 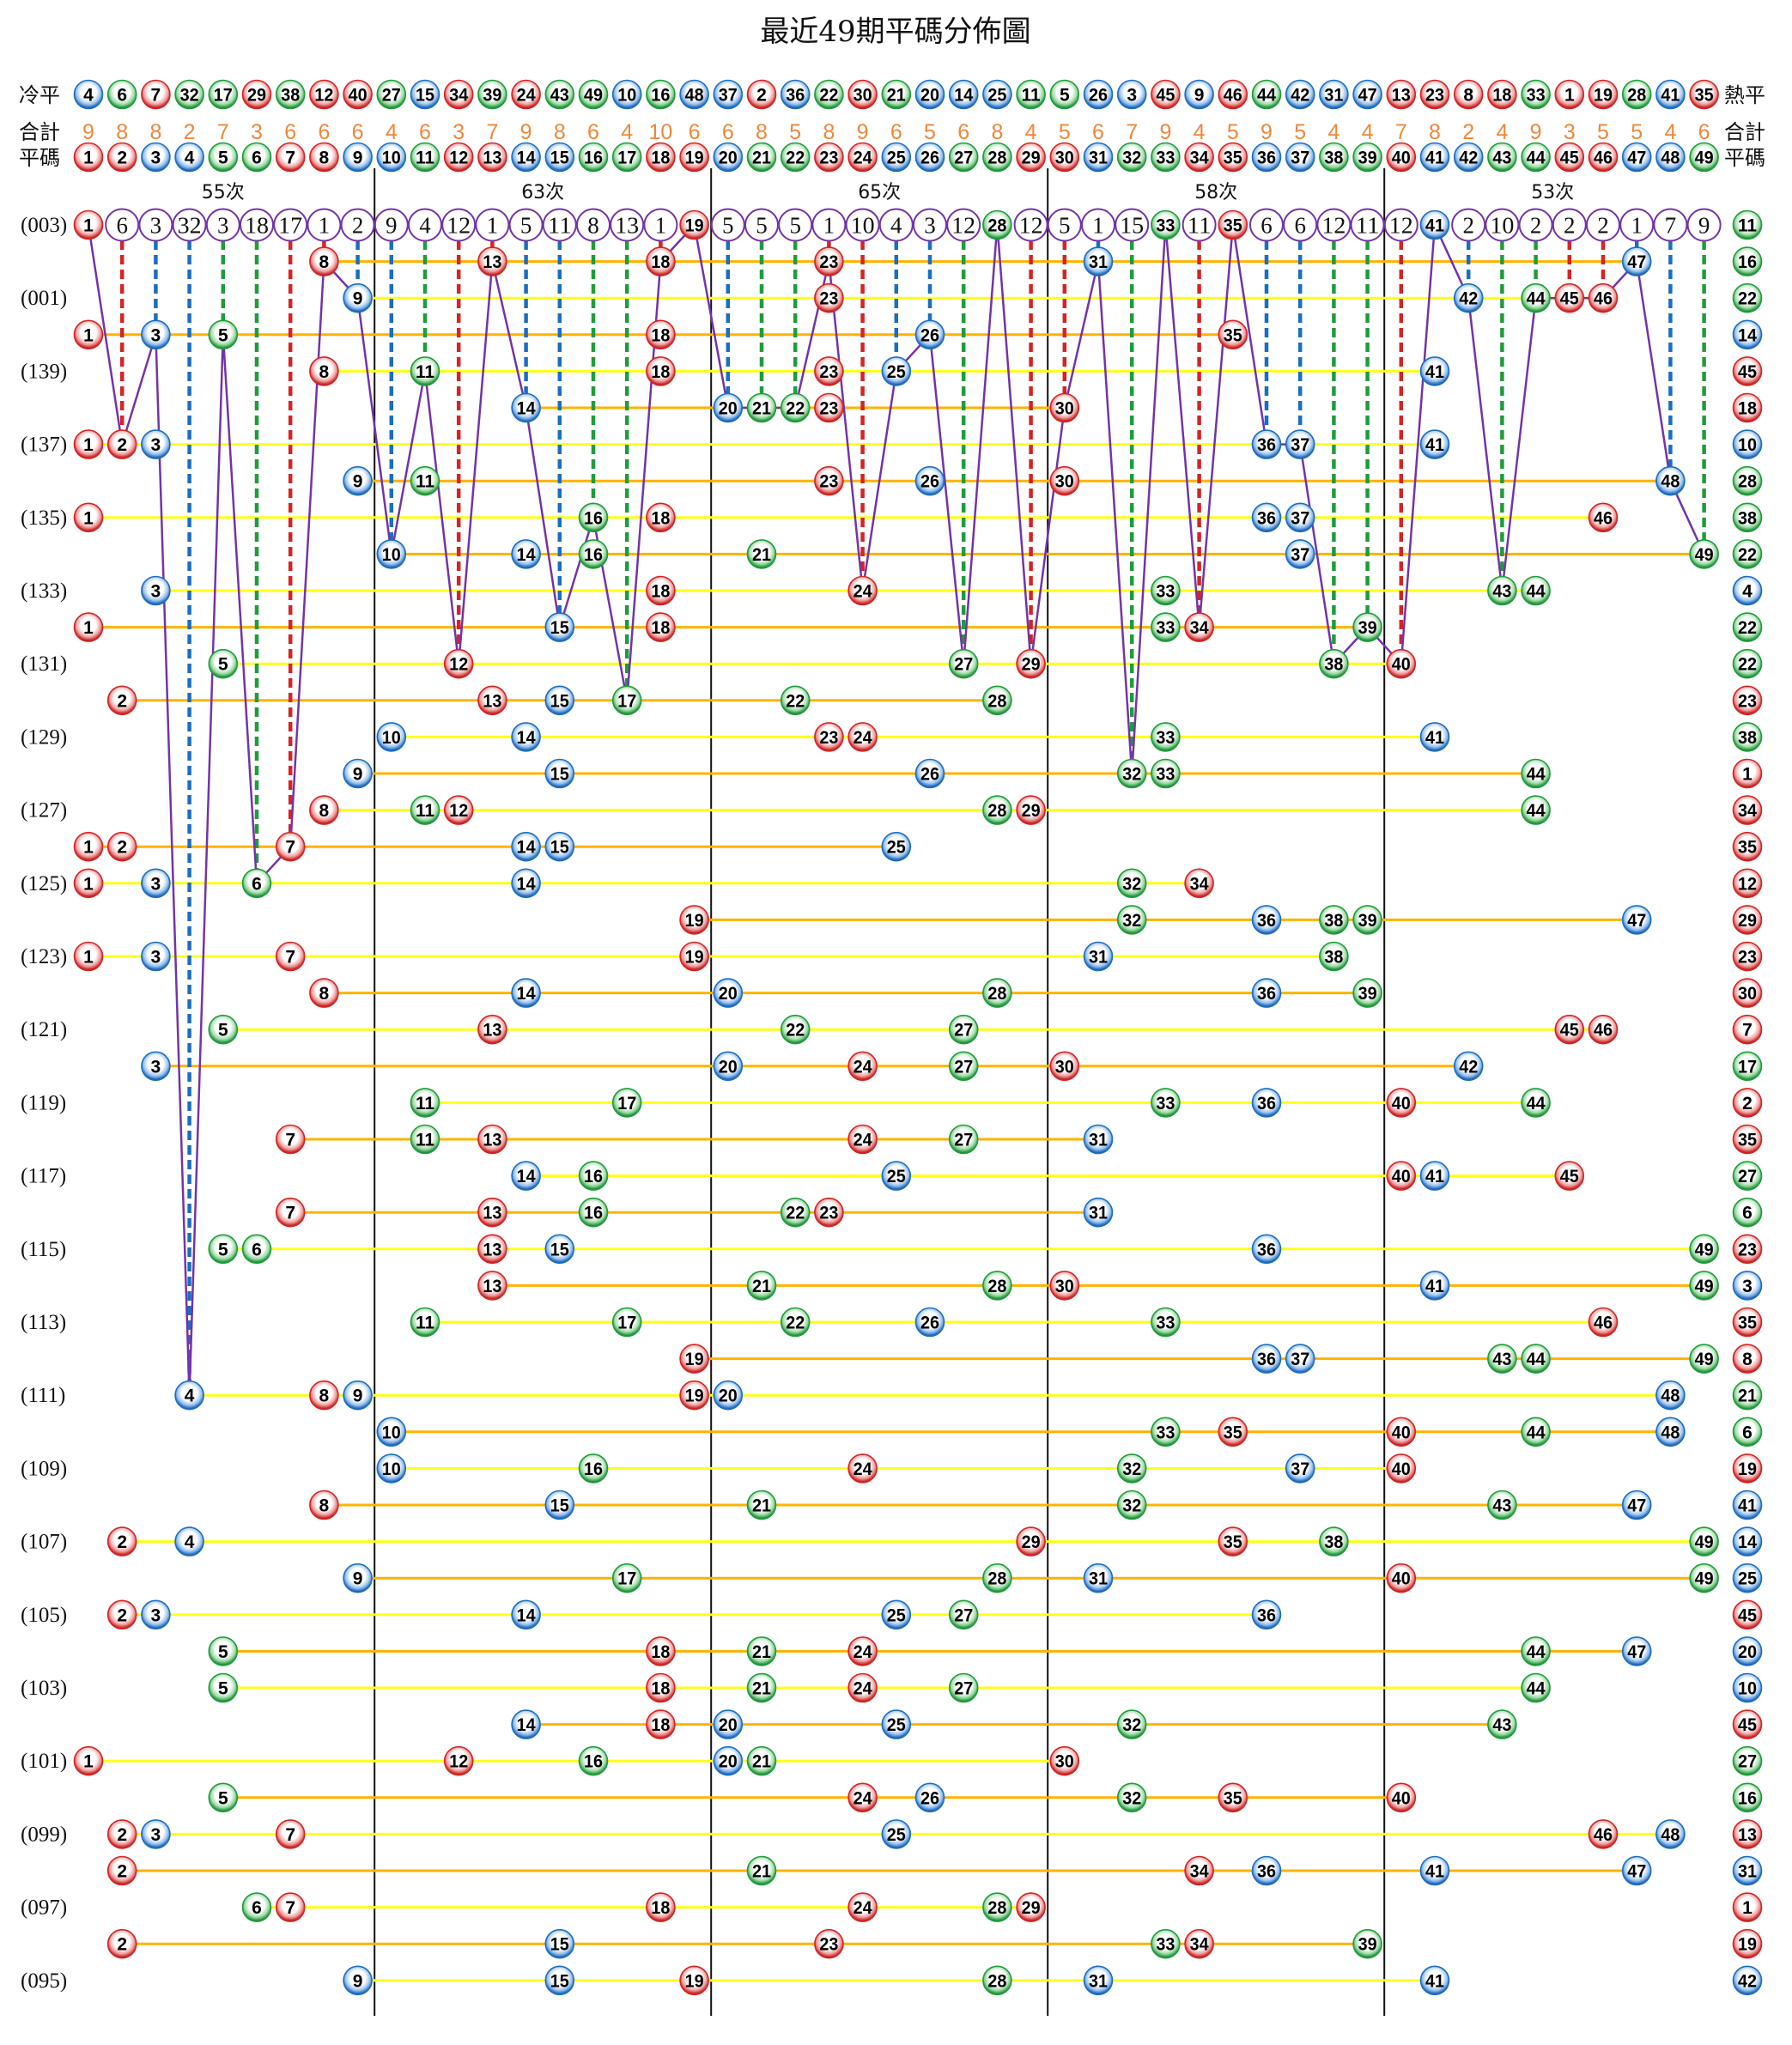 What do you see at coordinates (492, 132) in the screenshot?
I see `total-count: 7` at bounding box center [492, 132].